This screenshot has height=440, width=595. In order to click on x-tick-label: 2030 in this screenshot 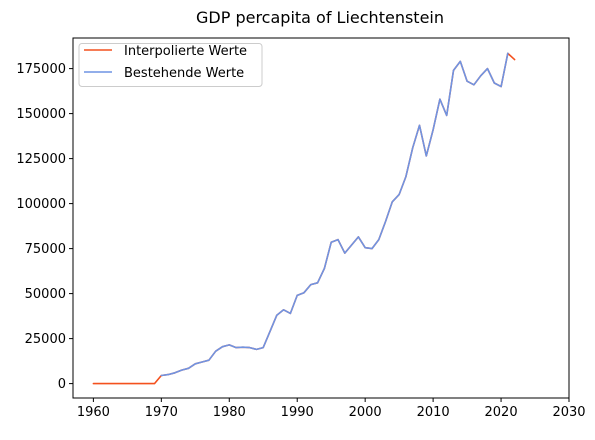, I will do `click(568, 412)`.